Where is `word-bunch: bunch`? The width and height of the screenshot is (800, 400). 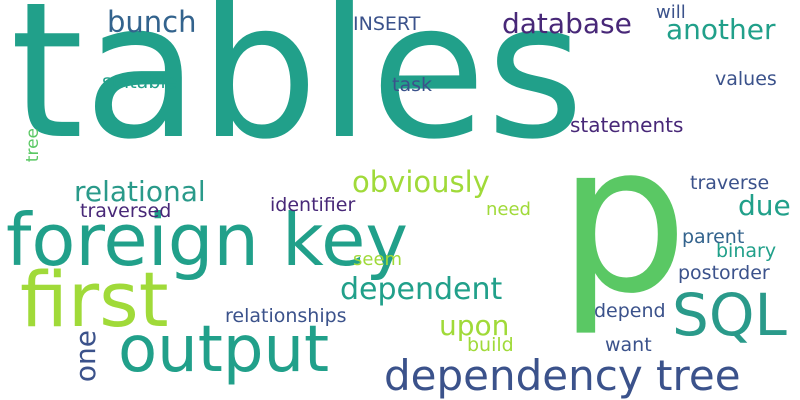
word-bunch: bunch is located at coordinates (152, 22).